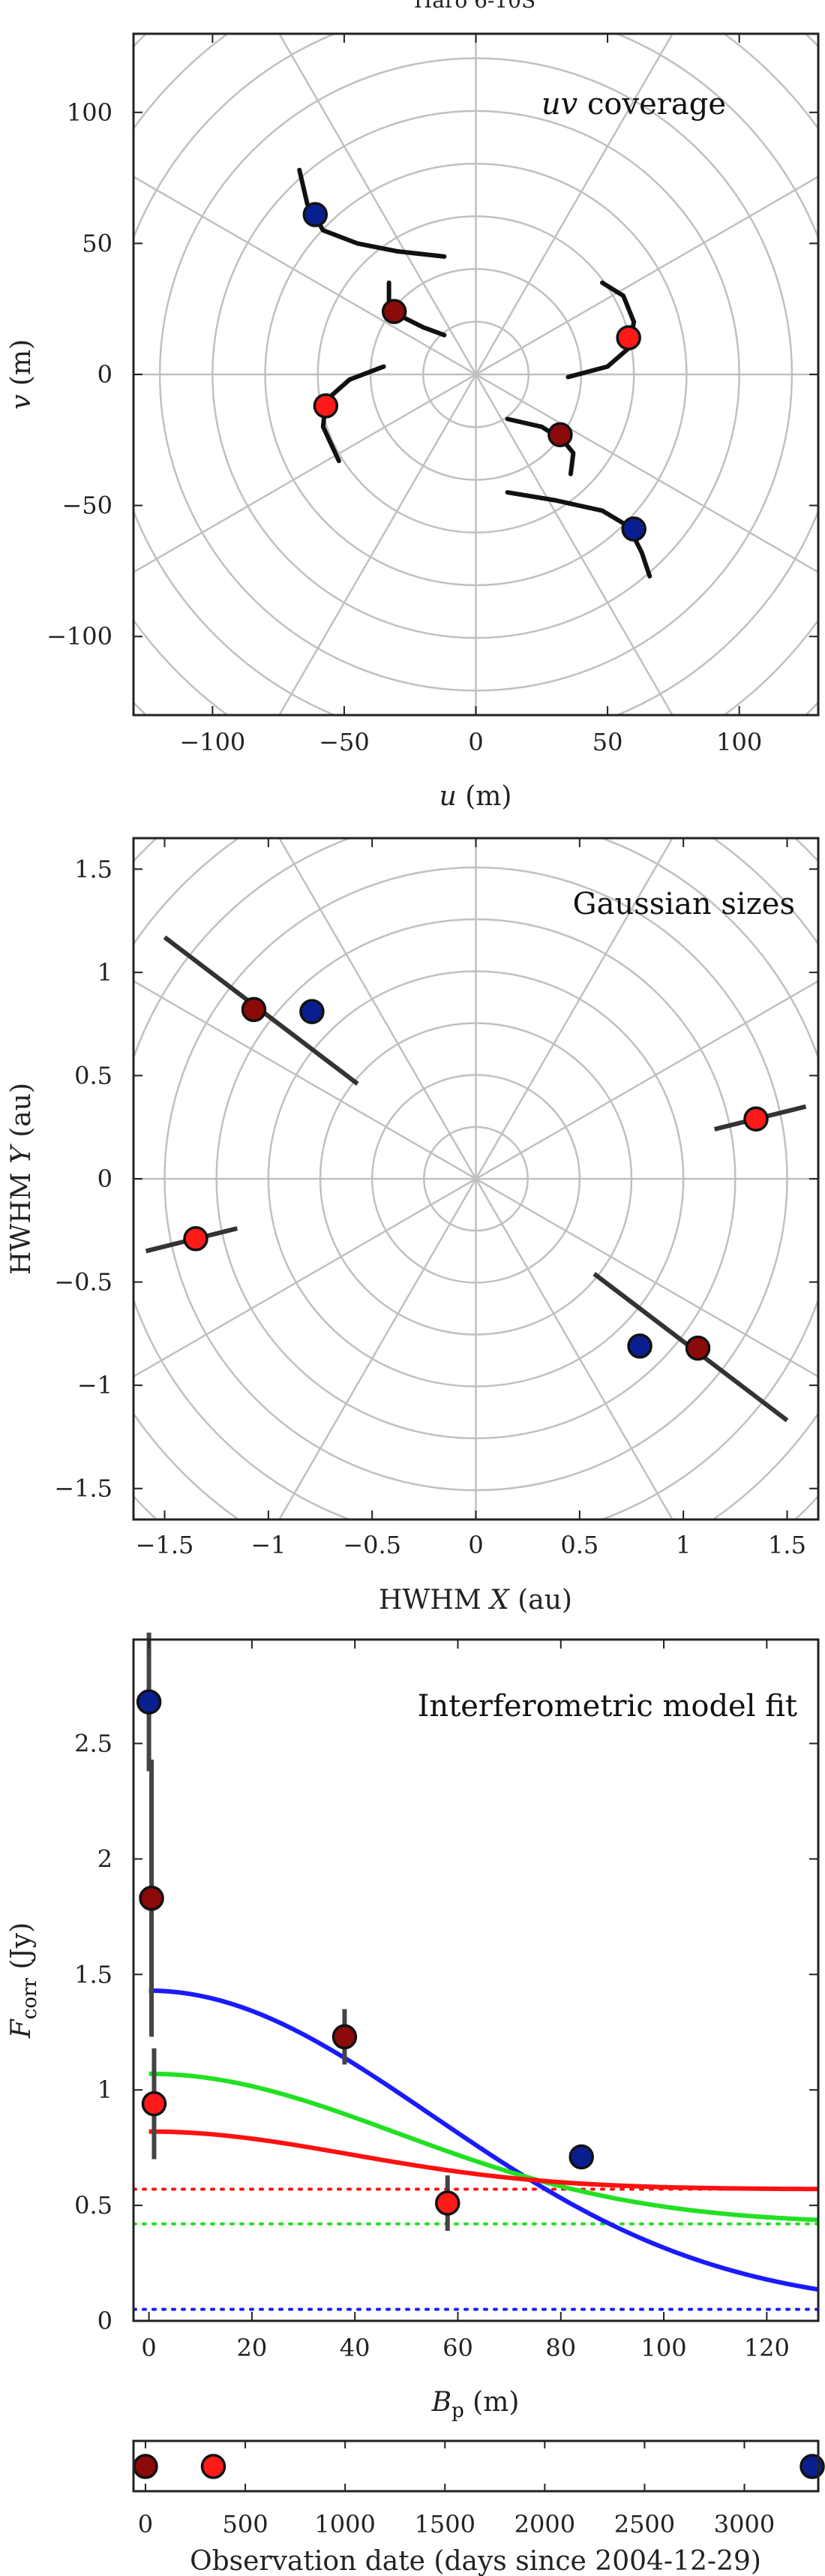  What do you see at coordinates (457, 2348) in the screenshot?
I see `x-tick-label: 60` at bounding box center [457, 2348].